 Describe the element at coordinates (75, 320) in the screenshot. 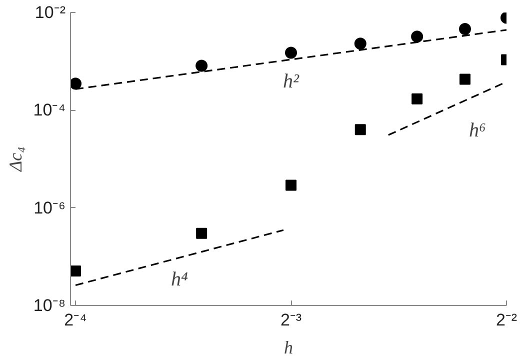

I see `x-tick-label: 2⁻⁴` at that location.